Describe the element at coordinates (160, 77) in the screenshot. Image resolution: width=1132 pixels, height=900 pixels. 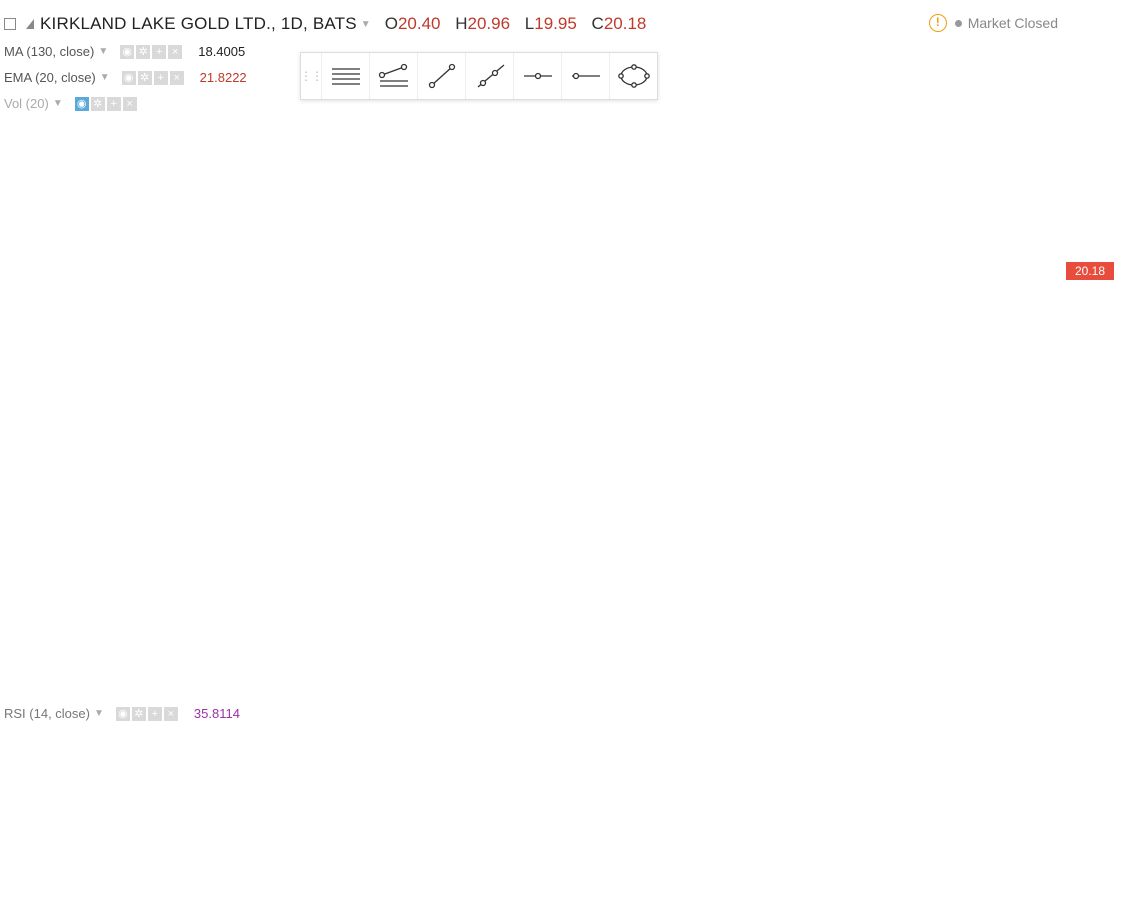
I see `ema-add-icon: +` at that location.